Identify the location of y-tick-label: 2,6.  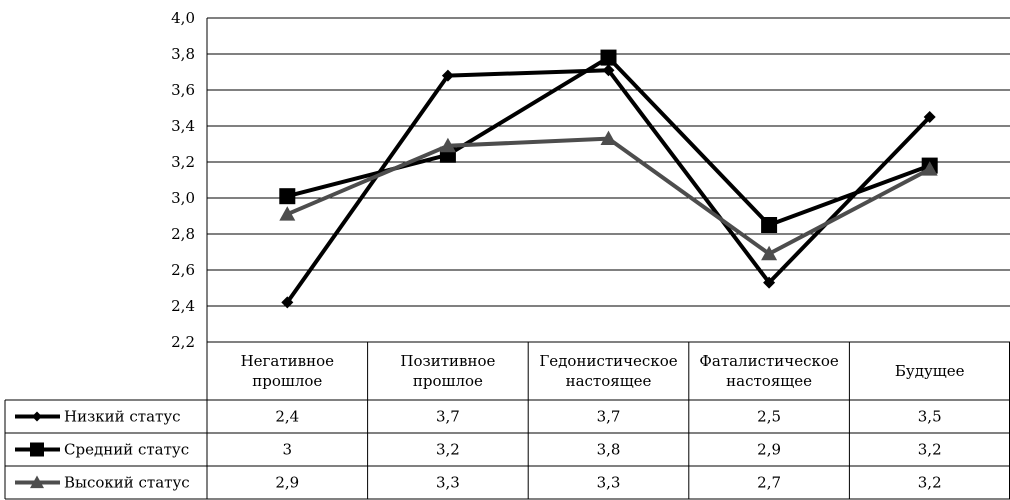
(183, 270).